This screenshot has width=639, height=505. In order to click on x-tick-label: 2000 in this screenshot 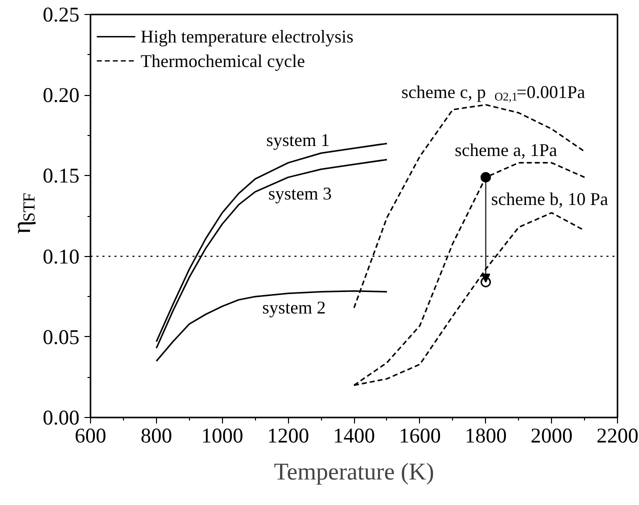, I will do `click(551, 436)`.